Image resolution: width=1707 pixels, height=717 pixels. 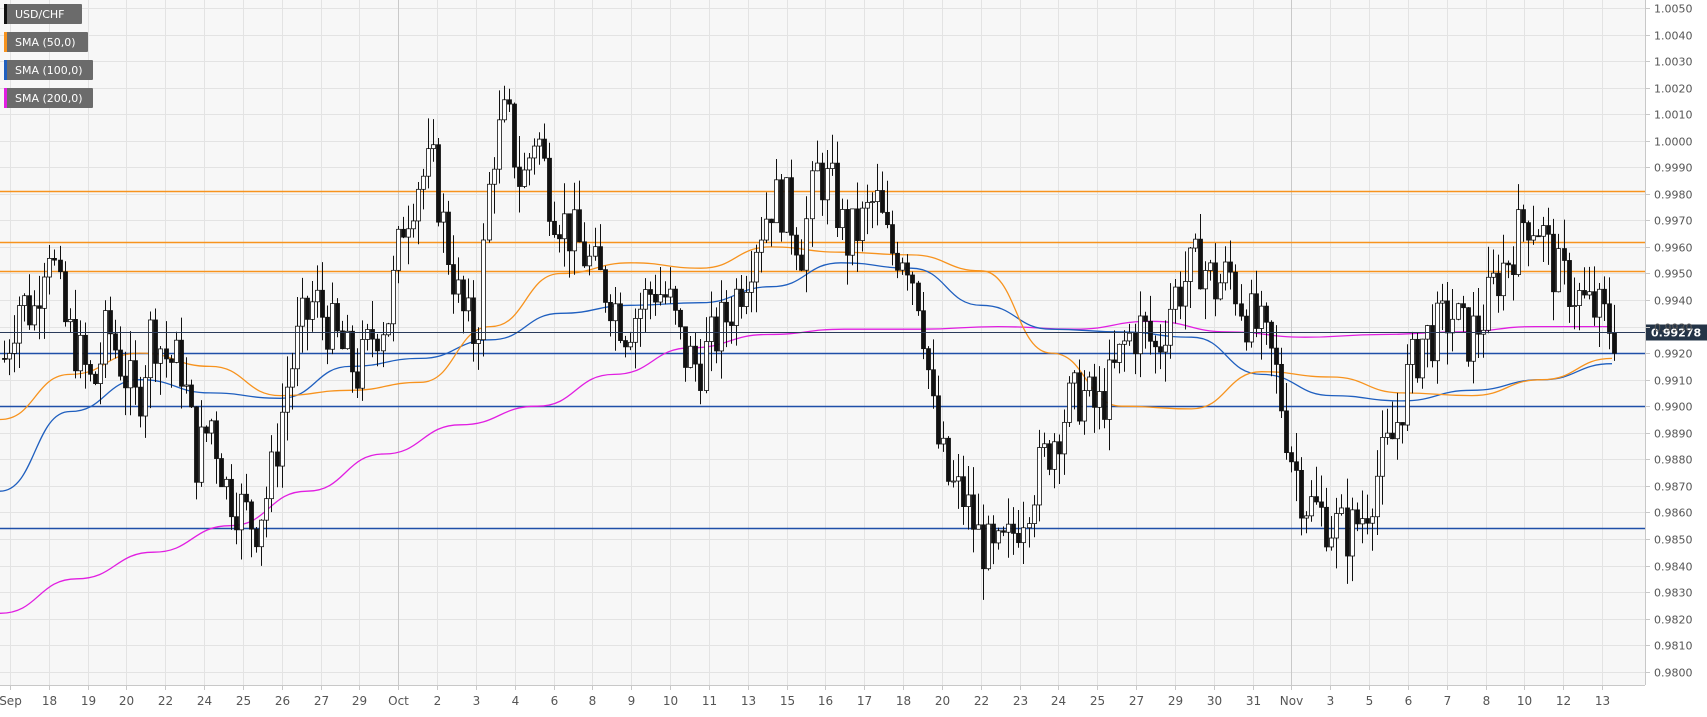 I want to click on legend-item: SMA (200,0), so click(x=48, y=98).